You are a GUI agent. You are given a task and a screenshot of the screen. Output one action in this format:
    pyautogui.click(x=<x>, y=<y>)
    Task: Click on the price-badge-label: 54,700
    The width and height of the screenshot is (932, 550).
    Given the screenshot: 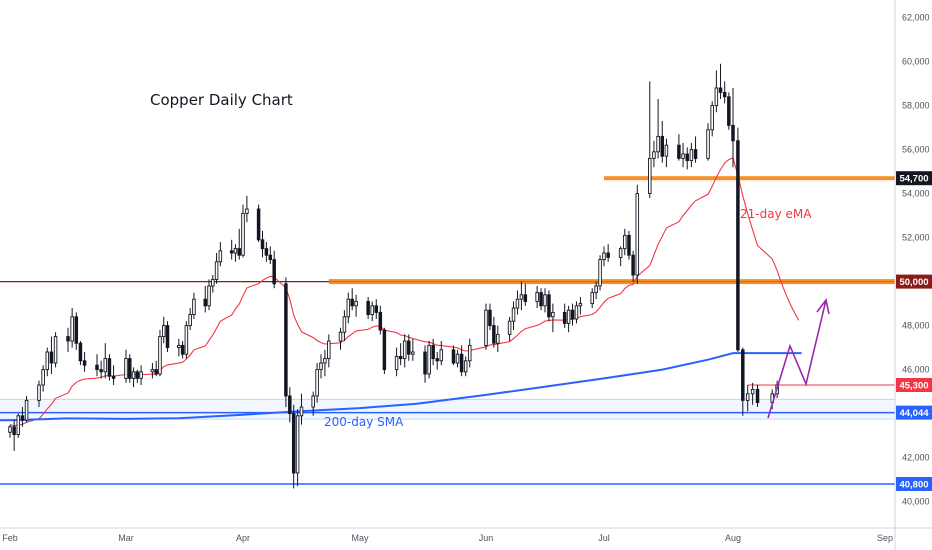 What is the action you would take?
    pyautogui.click(x=913, y=179)
    